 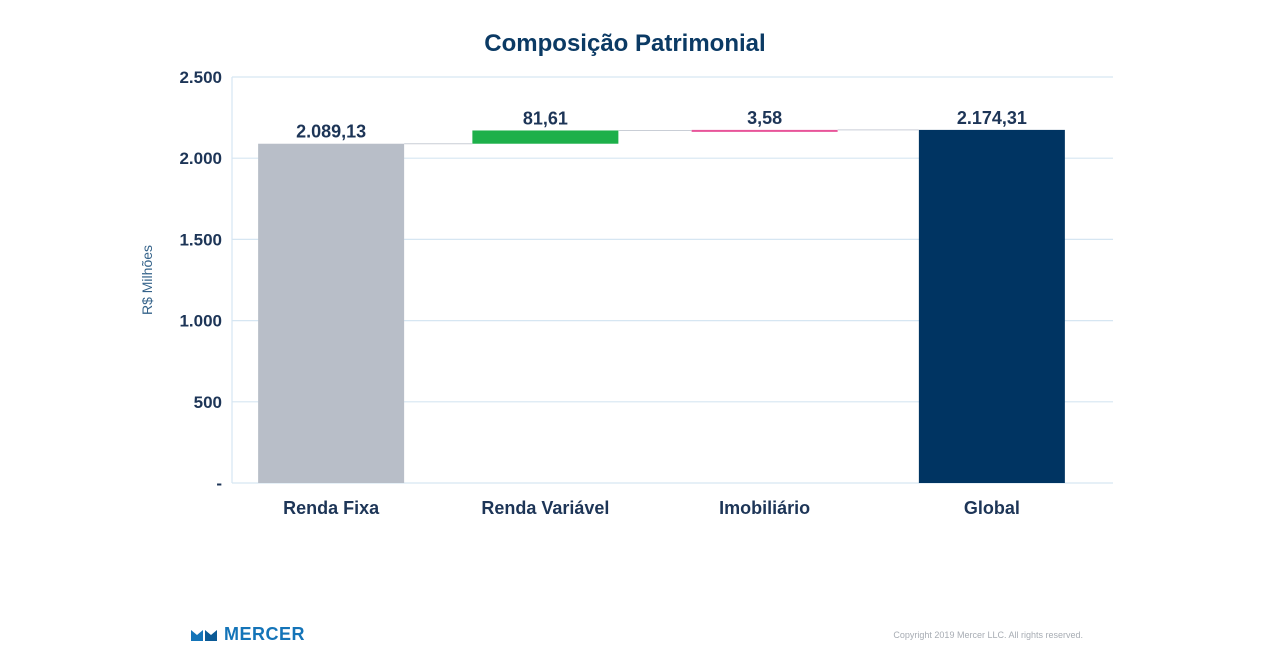 What do you see at coordinates (219, 483) in the screenshot?
I see `y-tick-label: -` at bounding box center [219, 483].